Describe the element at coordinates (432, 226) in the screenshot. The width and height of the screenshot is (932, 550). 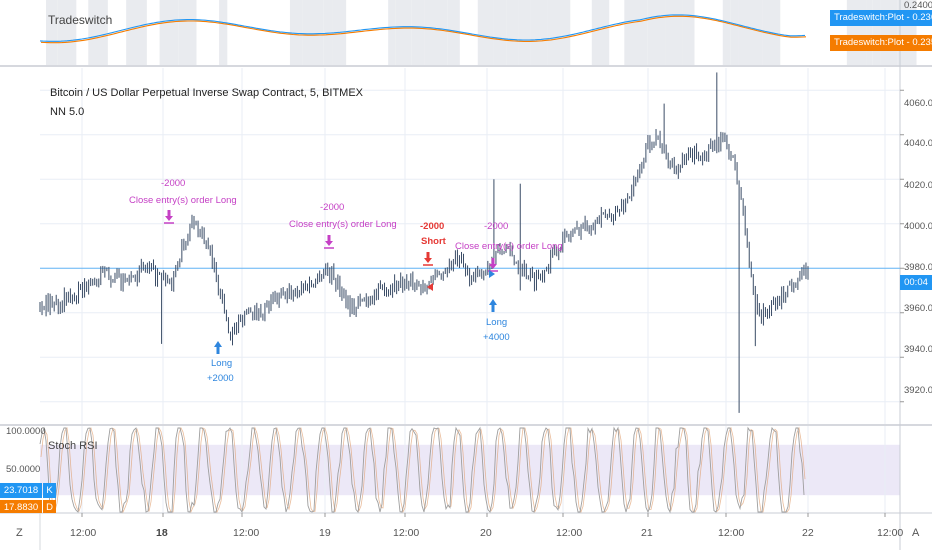
I see `order-3-qty: -2000` at that location.